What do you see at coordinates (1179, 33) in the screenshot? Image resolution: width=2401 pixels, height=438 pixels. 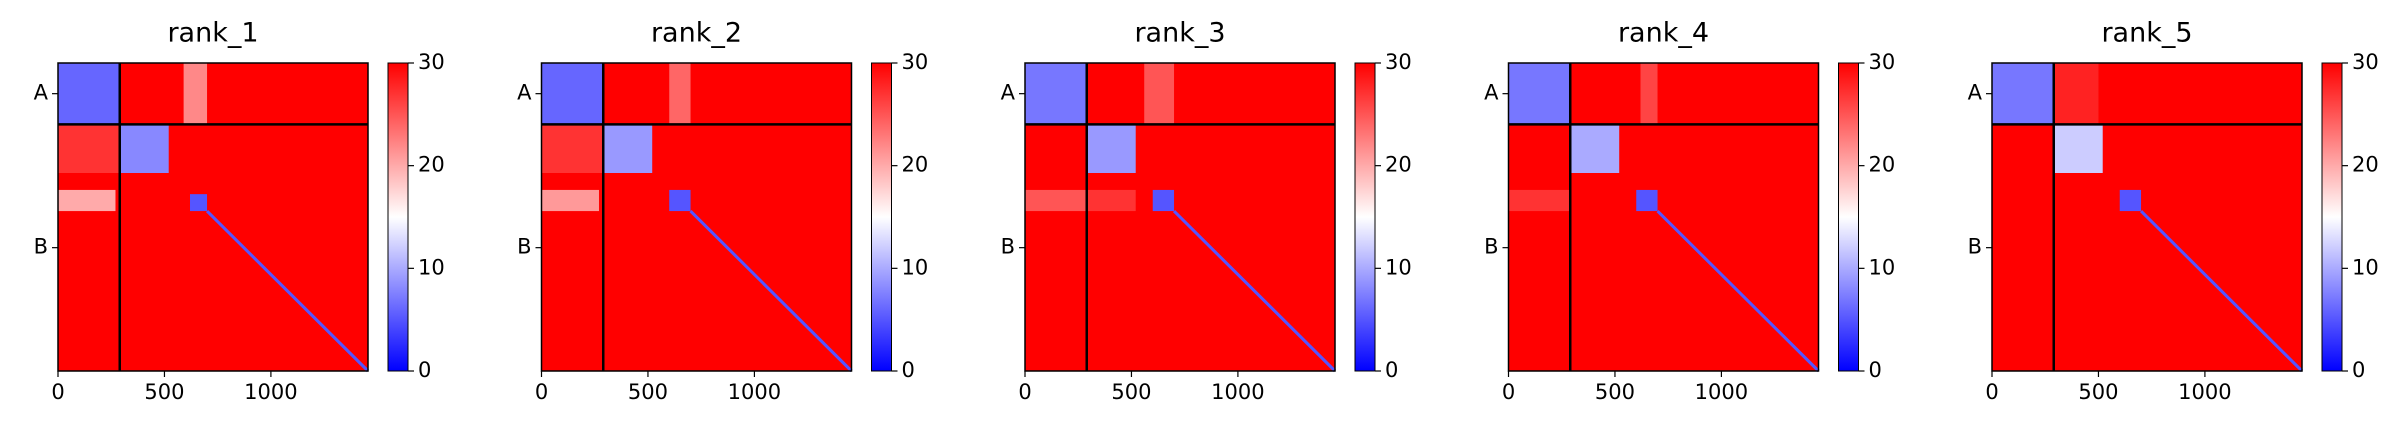 I see `chart-title: rank_3` at bounding box center [1179, 33].